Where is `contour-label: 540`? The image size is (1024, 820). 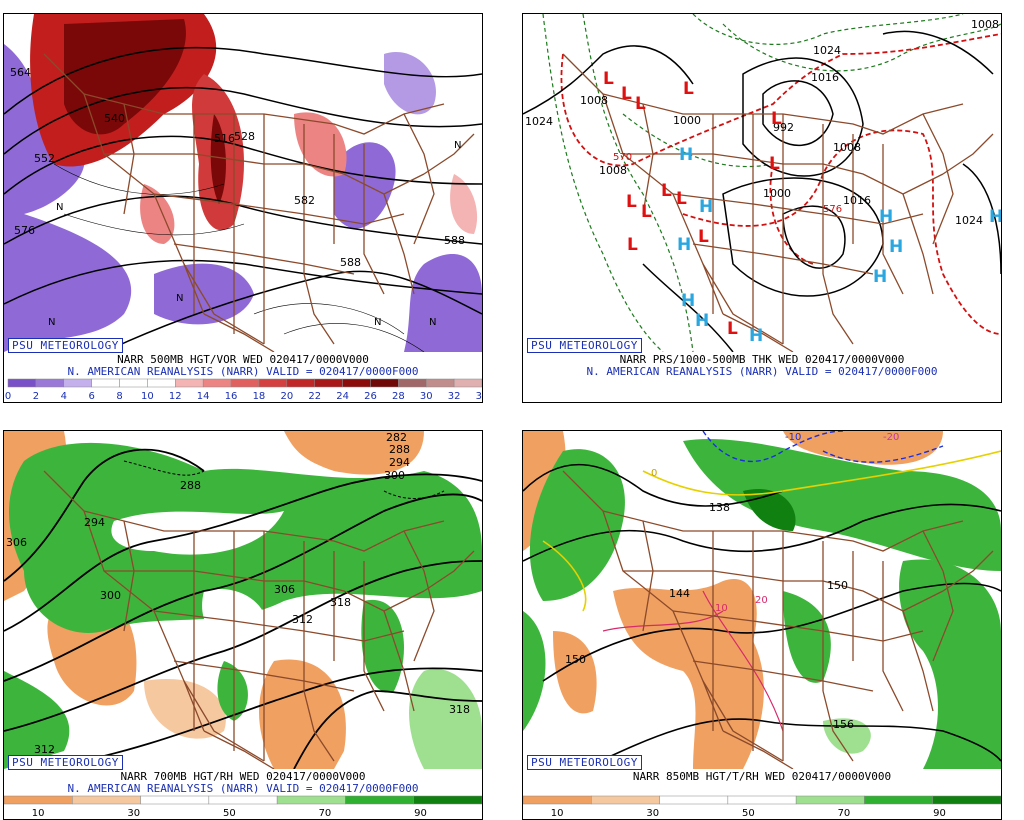
contour-label: 540 is located at coordinates (114, 118).